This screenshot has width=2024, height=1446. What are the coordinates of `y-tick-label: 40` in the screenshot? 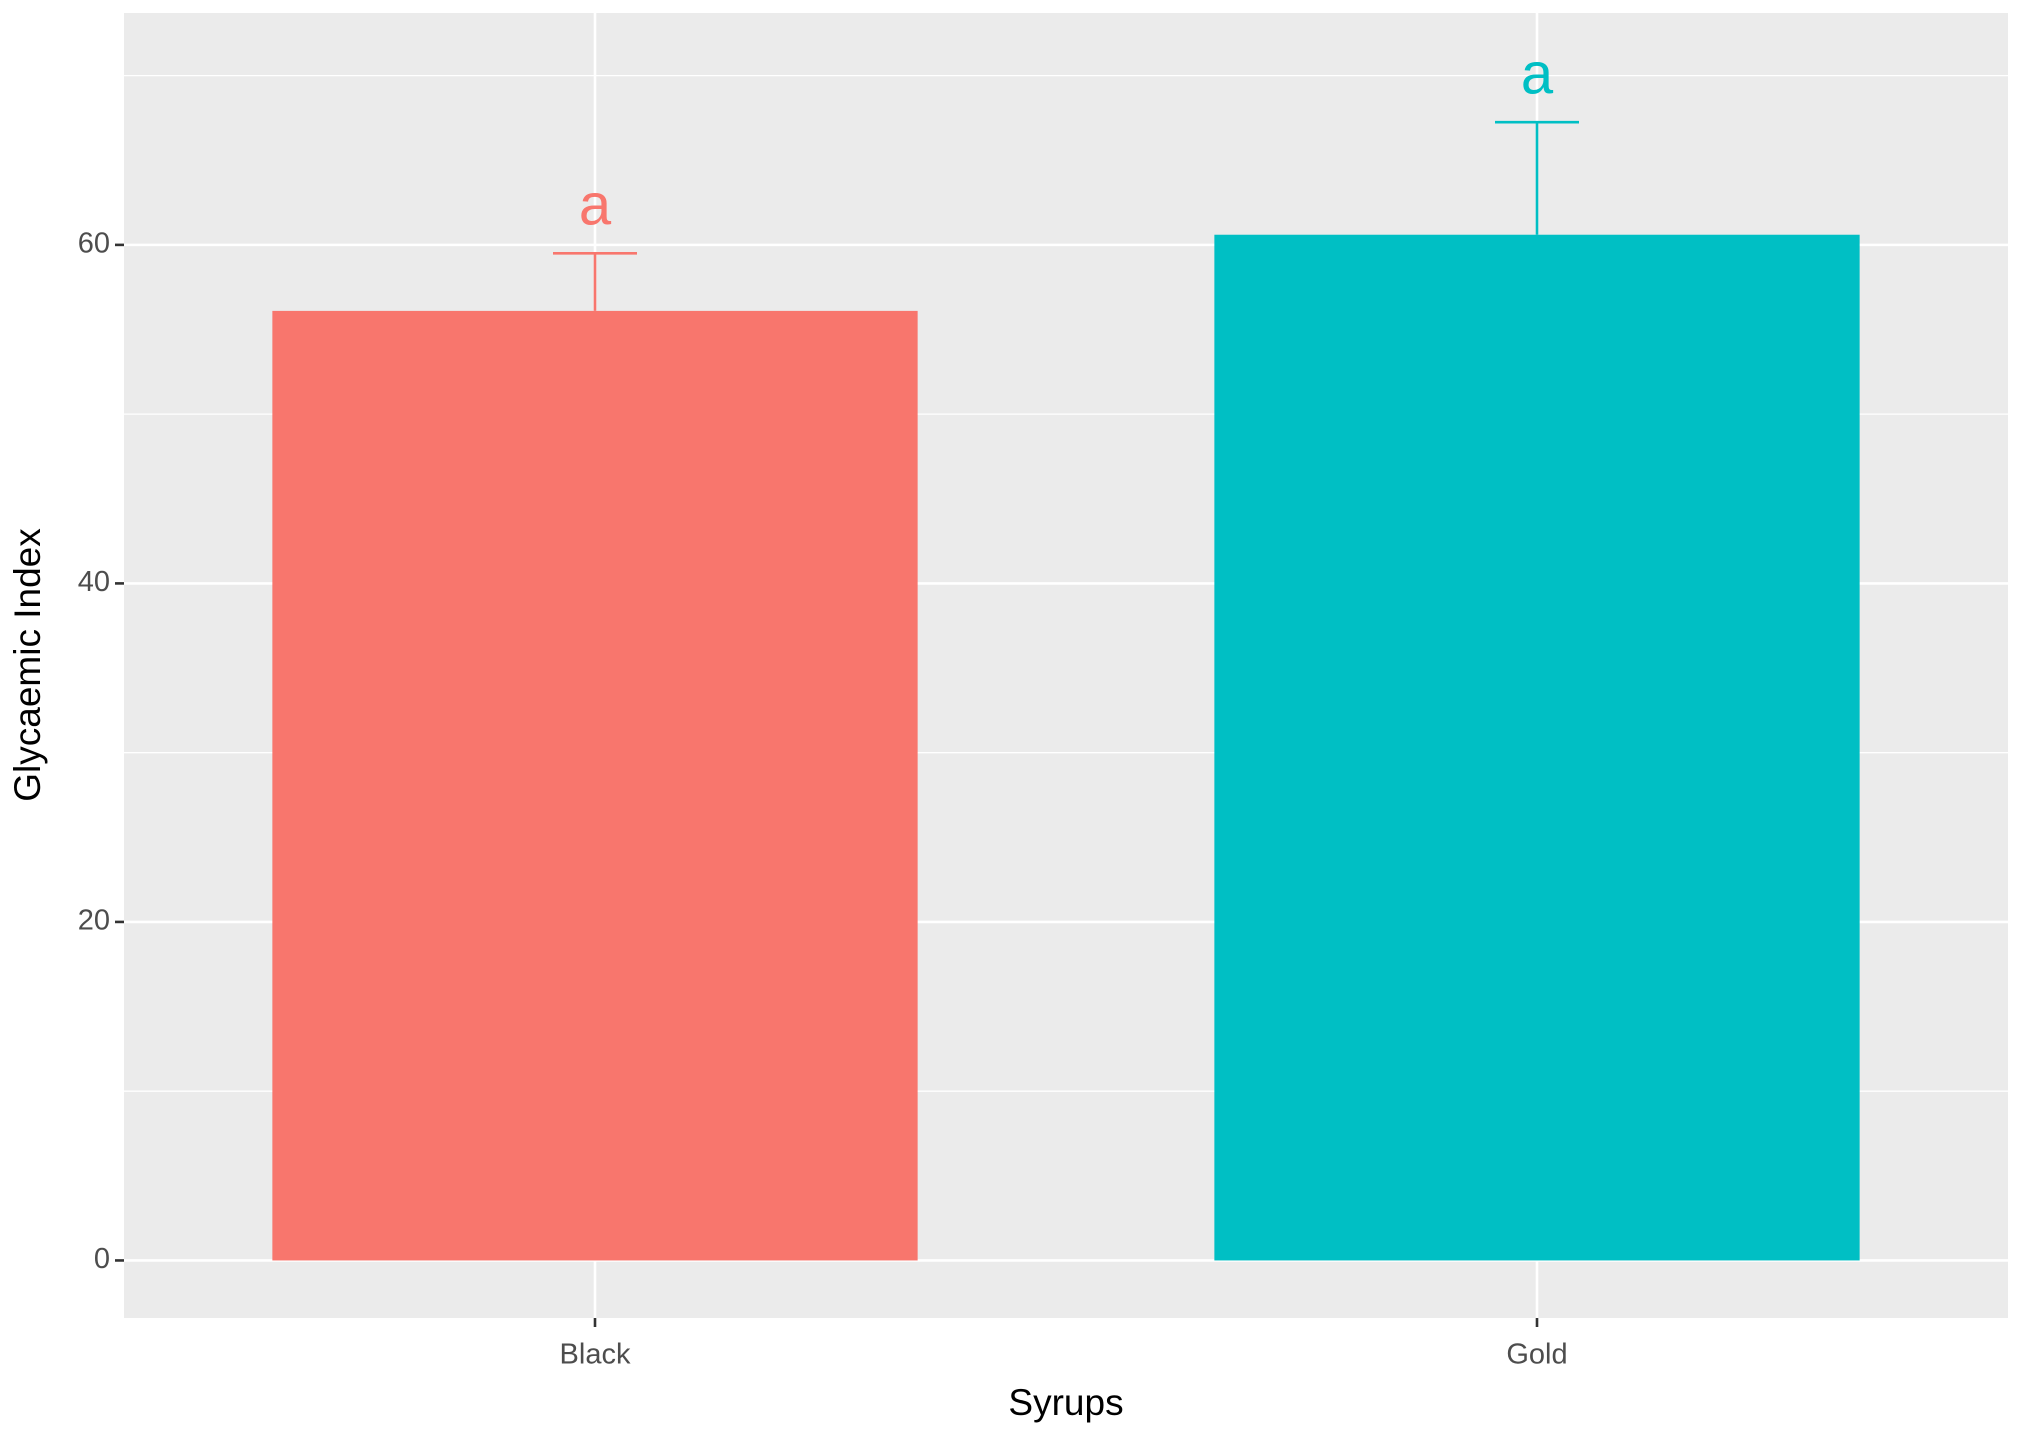 It's located at (94, 582).